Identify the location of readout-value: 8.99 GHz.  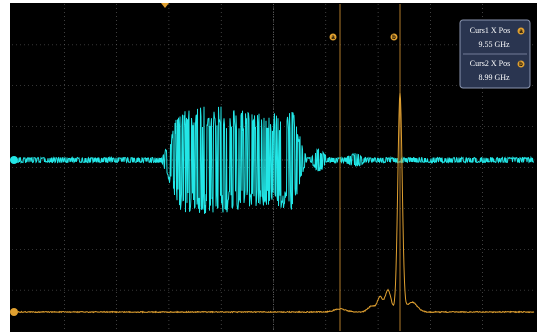
(494, 77).